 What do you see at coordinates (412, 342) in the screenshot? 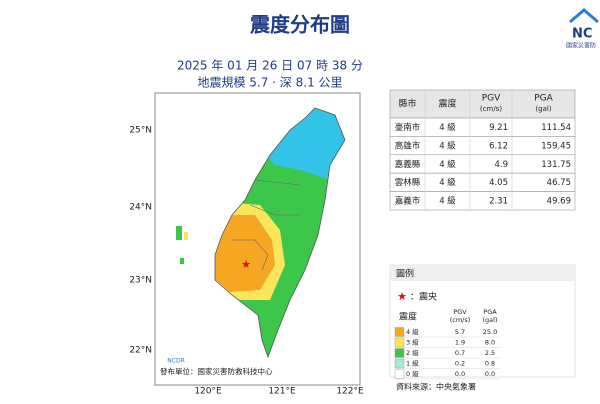
I see `legend-level: 3 級` at bounding box center [412, 342].